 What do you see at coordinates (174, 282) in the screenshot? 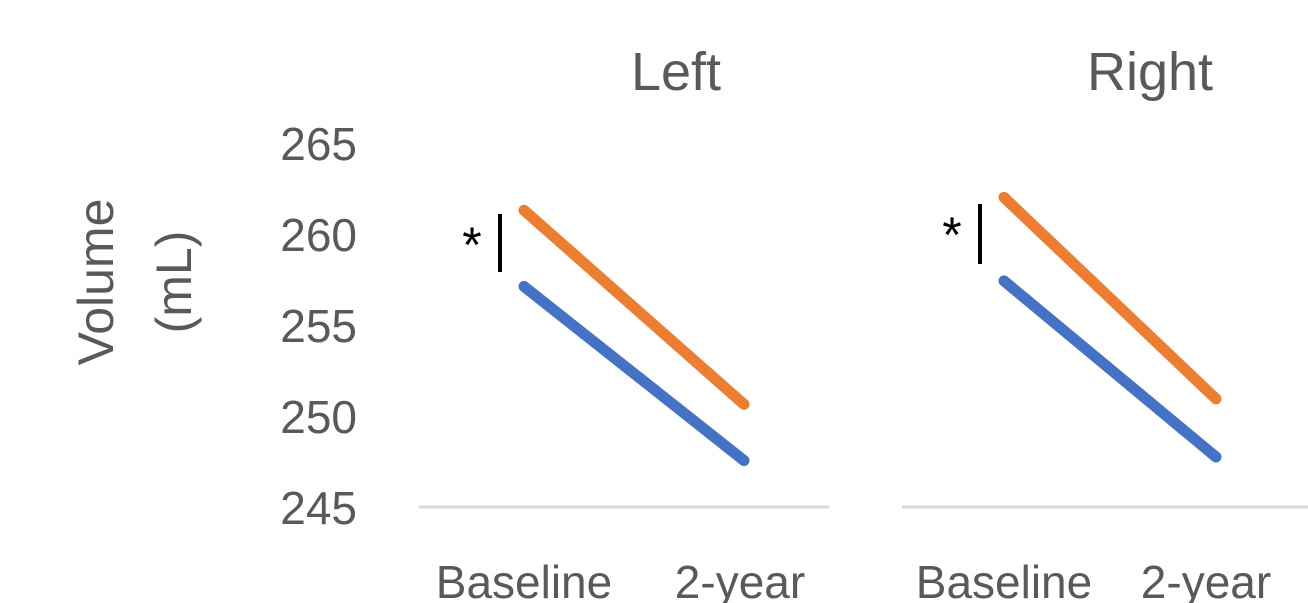
I see `y-axis-label-line-2: (mL)` at bounding box center [174, 282].